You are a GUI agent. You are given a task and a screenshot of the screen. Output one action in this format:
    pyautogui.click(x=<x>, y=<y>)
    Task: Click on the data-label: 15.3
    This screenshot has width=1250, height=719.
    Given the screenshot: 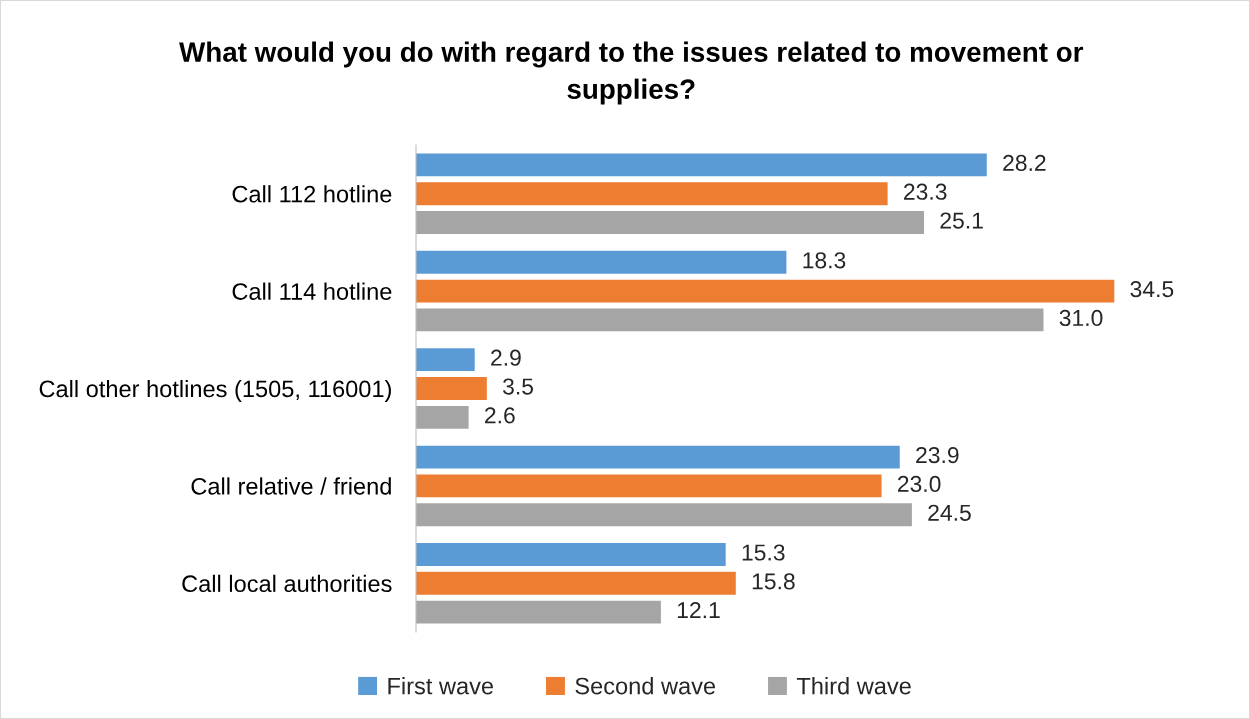 What is the action you would take?
    pyautogui.click(x=763, y=552)
    